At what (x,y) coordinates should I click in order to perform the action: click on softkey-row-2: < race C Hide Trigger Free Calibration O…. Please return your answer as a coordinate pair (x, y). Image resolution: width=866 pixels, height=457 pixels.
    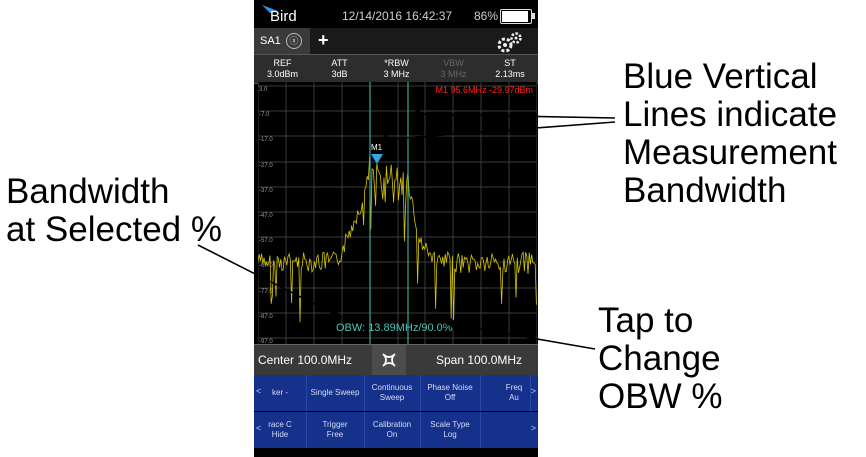
    Looking at the image, I should click on (396, 430).